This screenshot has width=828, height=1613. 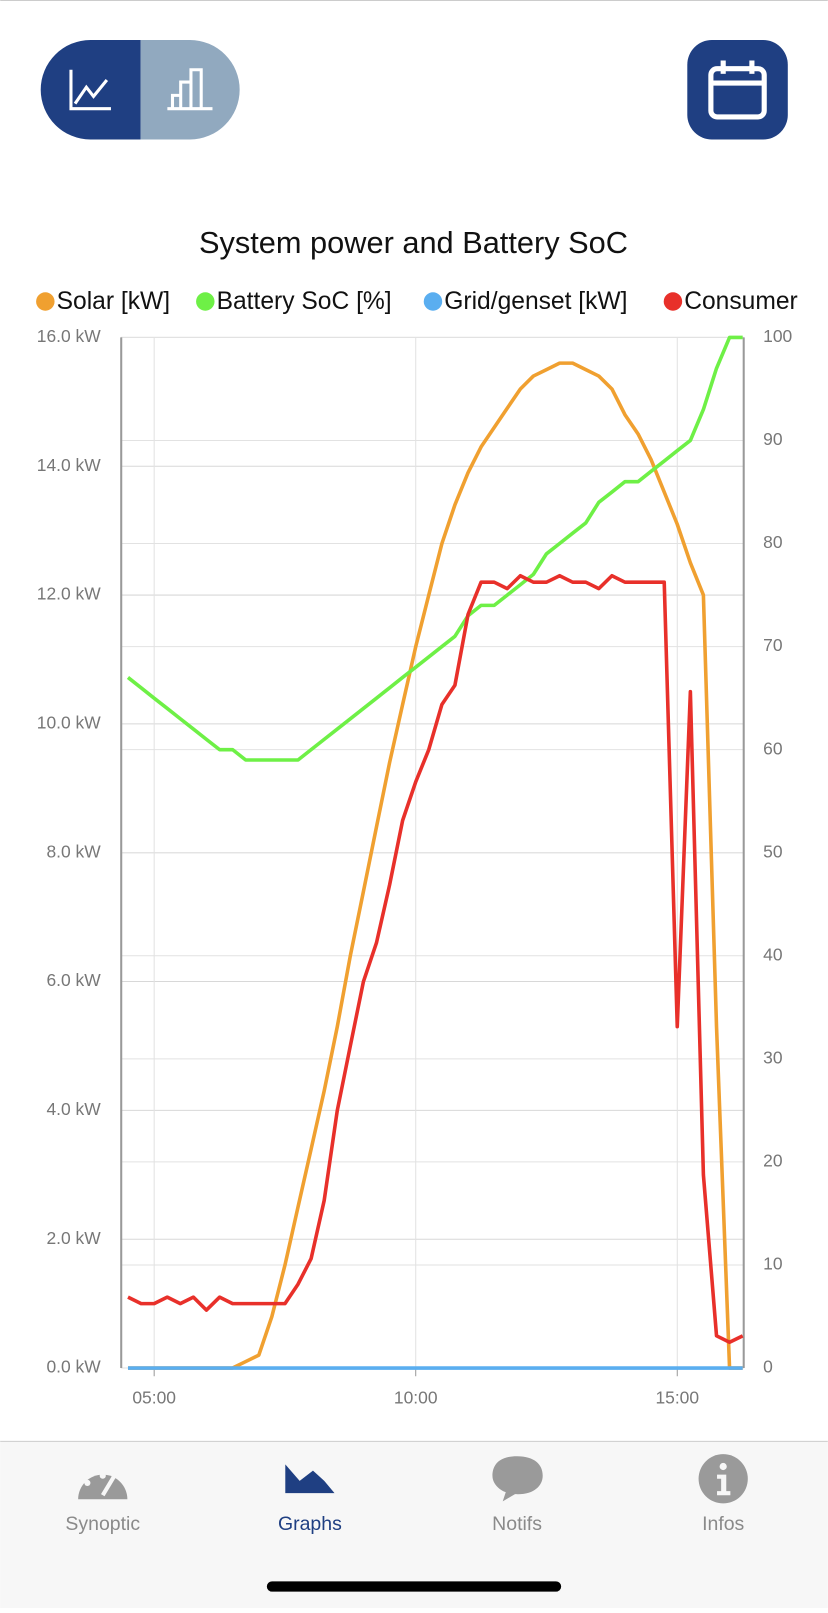 I want to click on legend-label: Grid/genset [kW], so click(x=535, y=301).